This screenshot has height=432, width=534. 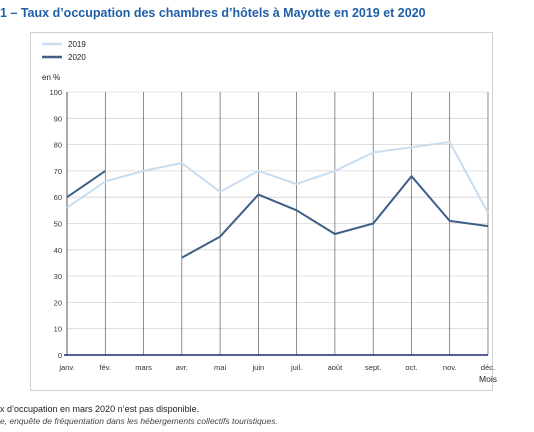 What do you see at coordinates (58, 329) in the screenshot?
I see `y-tick-label: 10` at bounding box center [58, 329].